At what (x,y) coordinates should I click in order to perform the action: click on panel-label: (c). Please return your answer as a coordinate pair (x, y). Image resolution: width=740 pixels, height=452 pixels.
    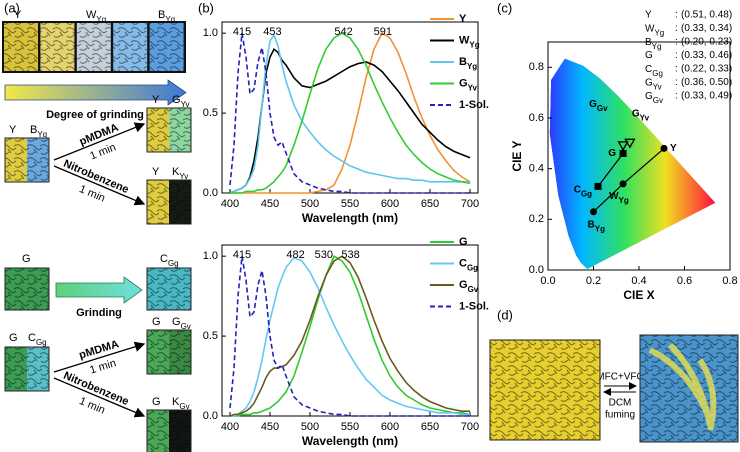
    Looking at the image, I should click on (504, 7).